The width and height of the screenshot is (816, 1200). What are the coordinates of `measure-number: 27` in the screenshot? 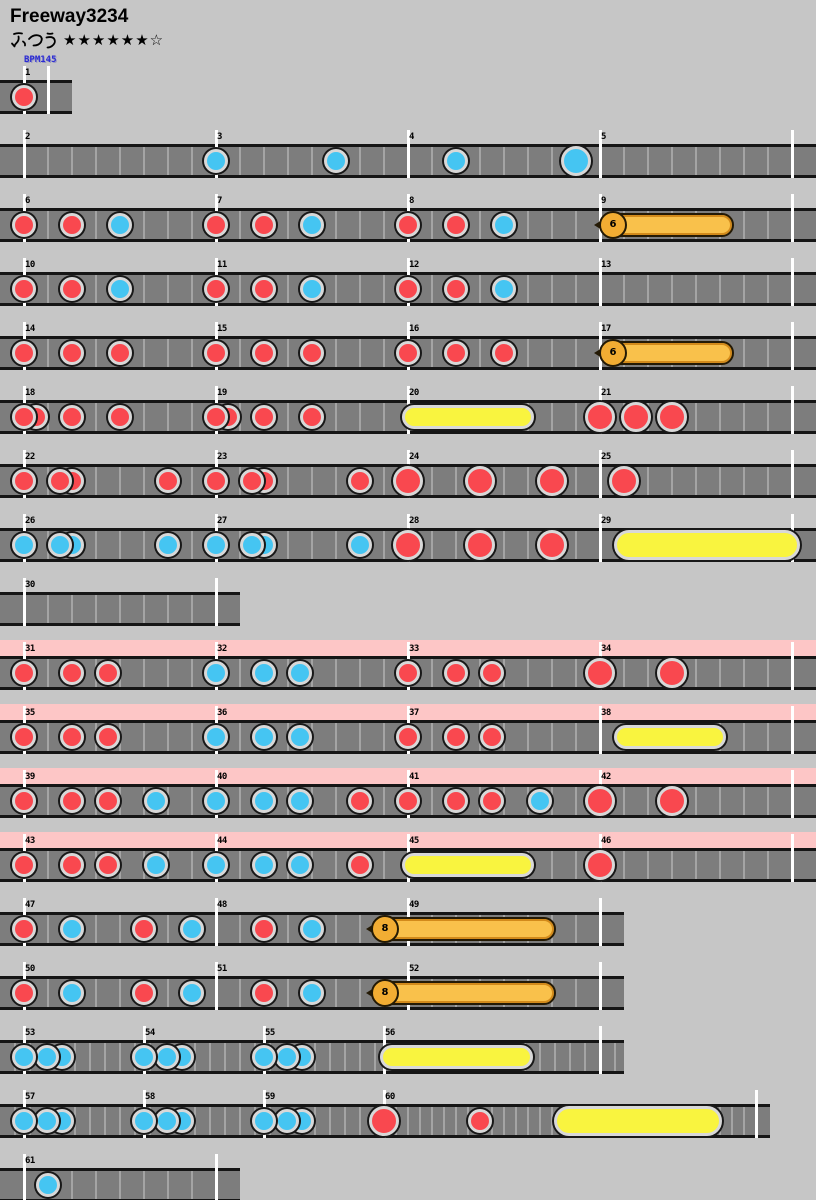 It's located at (222, 521).